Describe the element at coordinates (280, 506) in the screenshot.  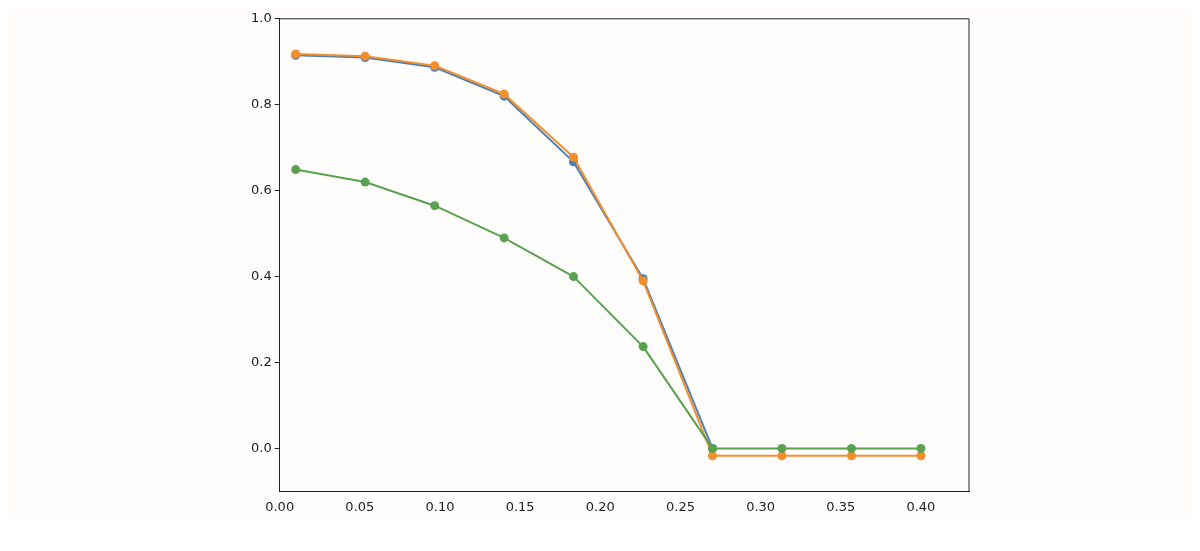
I see `x-tick-label: 0.00` at that location.